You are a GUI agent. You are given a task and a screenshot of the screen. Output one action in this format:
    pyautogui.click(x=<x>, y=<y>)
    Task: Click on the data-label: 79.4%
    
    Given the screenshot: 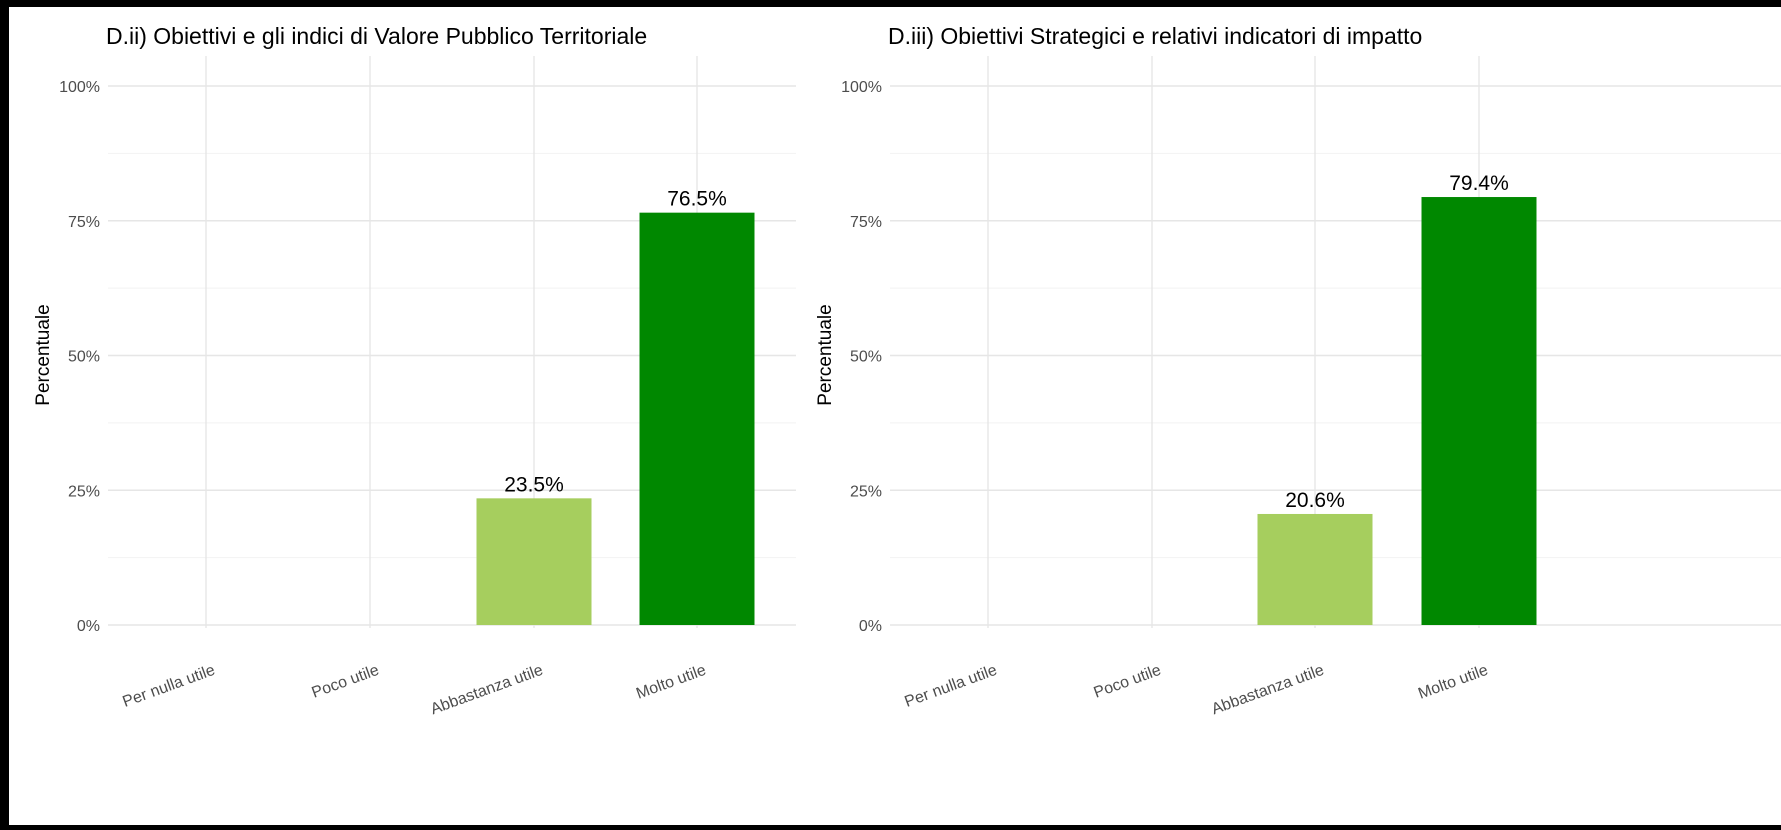 What is the action you would take?
    pyautogui.click(x=1479, y=183)
    